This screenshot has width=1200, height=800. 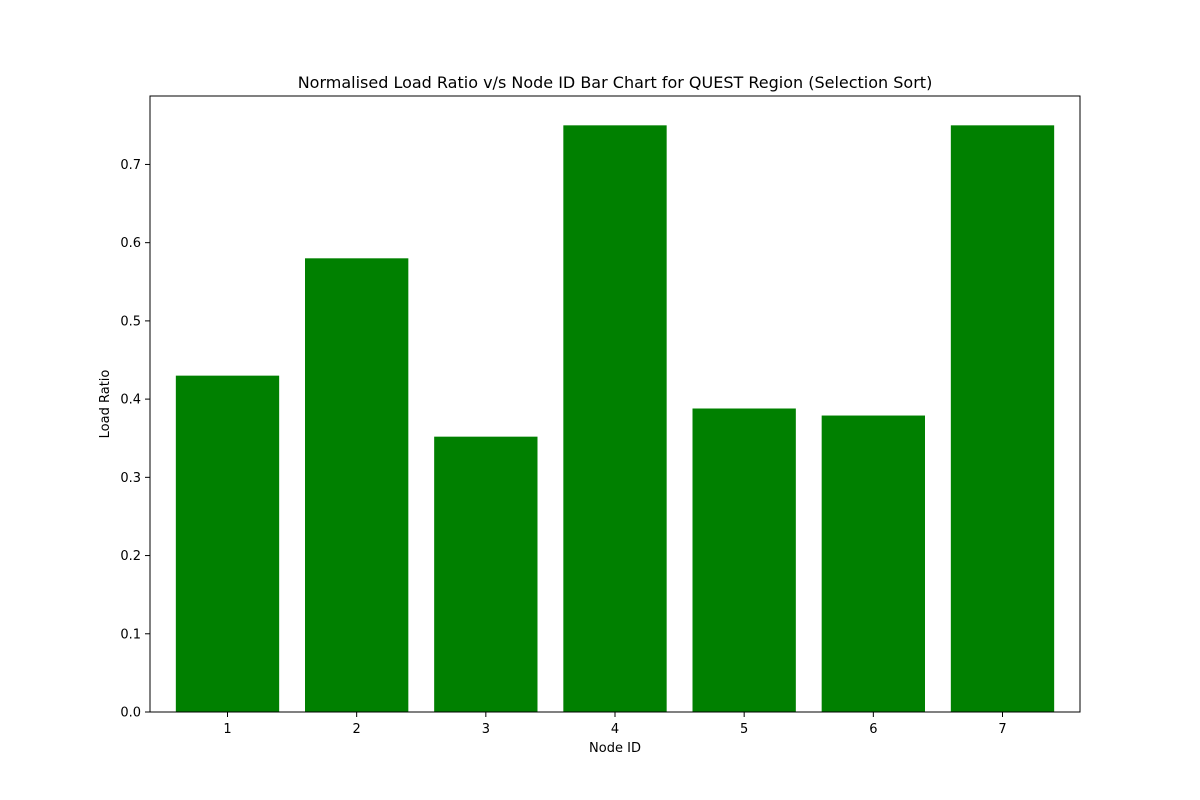 I want to click on x-tick-label: 7, so click(x=1002, y=729).